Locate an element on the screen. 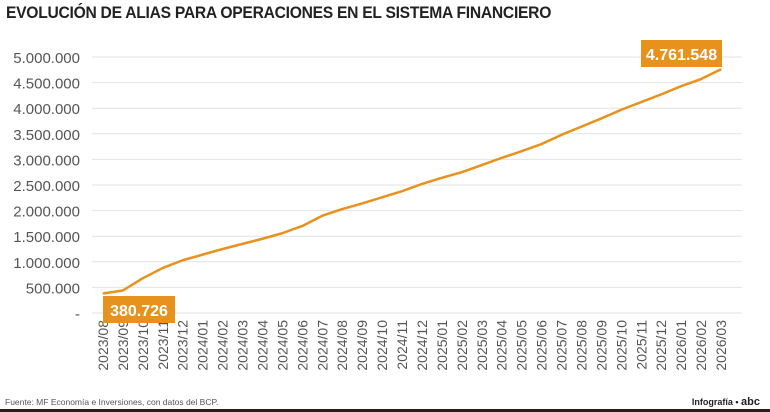 The width and height of the screenshot is (770, 412). x-tick-label: 2024/02 is located at coordinates (223, 345).